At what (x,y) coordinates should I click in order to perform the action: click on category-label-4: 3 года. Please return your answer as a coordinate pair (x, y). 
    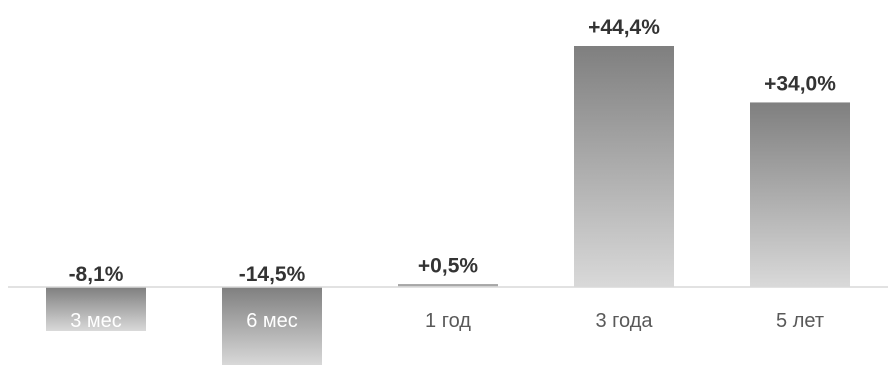
    Looking at the image, I should click on (624, 321).